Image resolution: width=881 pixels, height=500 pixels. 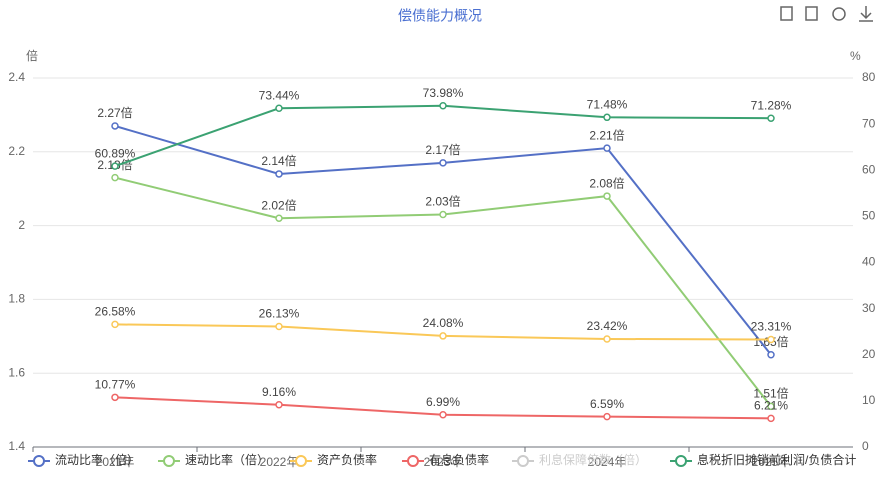 What do you see at coordinates (278, 204) in the screenshot?
I see `data-label: 2.02倍` at bounding box center [278, 204].